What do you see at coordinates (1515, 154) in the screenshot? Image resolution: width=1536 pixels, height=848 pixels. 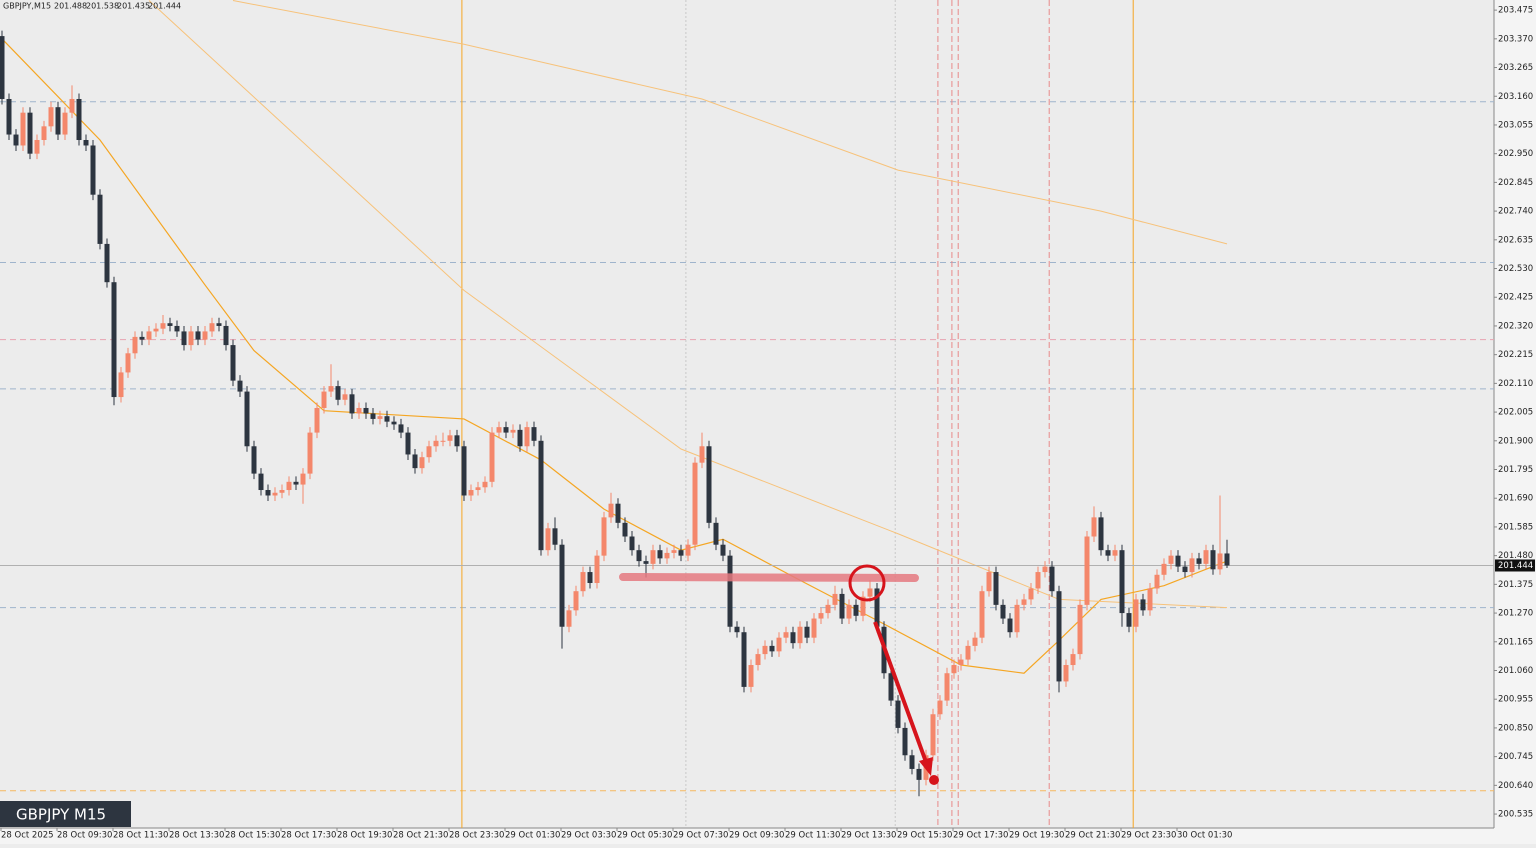 I see `y-tick-label: 202.950` at bounding box center [1515, 154].